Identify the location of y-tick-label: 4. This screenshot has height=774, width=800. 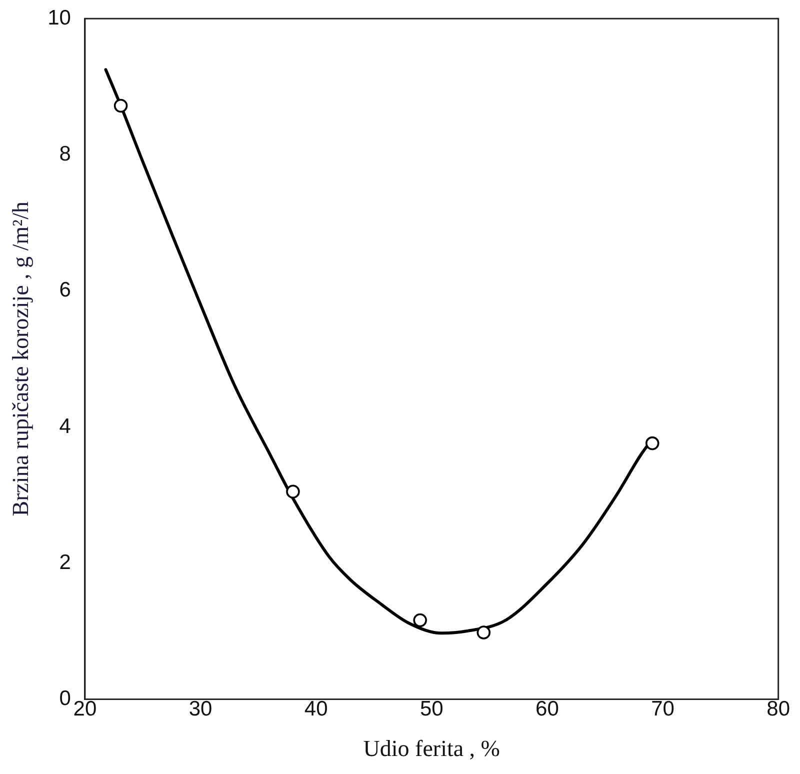
(65, 426).